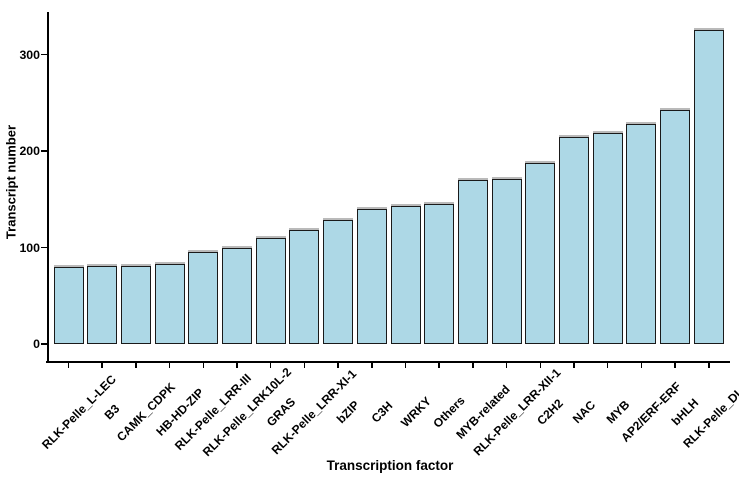 This screenshot has height=485, width=739. I want to click on x-axis-title: Transcription factor, so click(390, 465).